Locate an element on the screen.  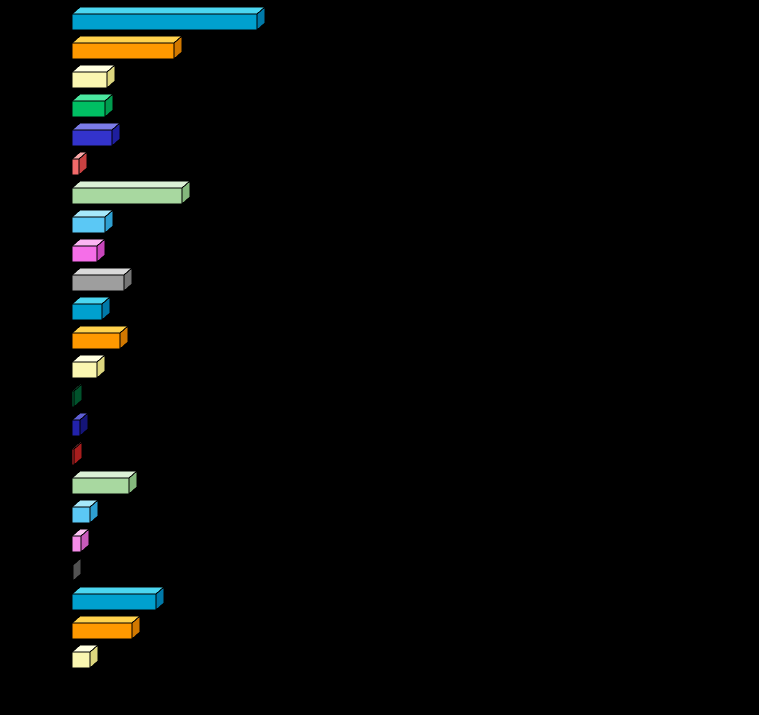
bar-22-top-face is located at coordinates (106, 619).